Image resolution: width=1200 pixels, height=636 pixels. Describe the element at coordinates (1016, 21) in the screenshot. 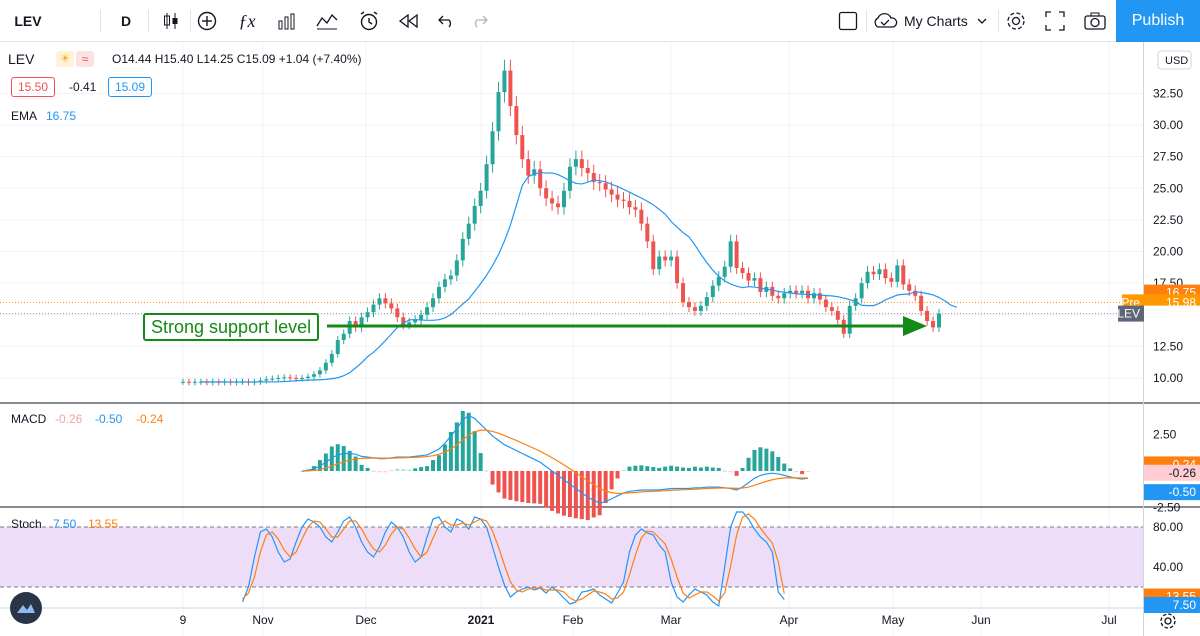

I see `gear-icon` at that location.